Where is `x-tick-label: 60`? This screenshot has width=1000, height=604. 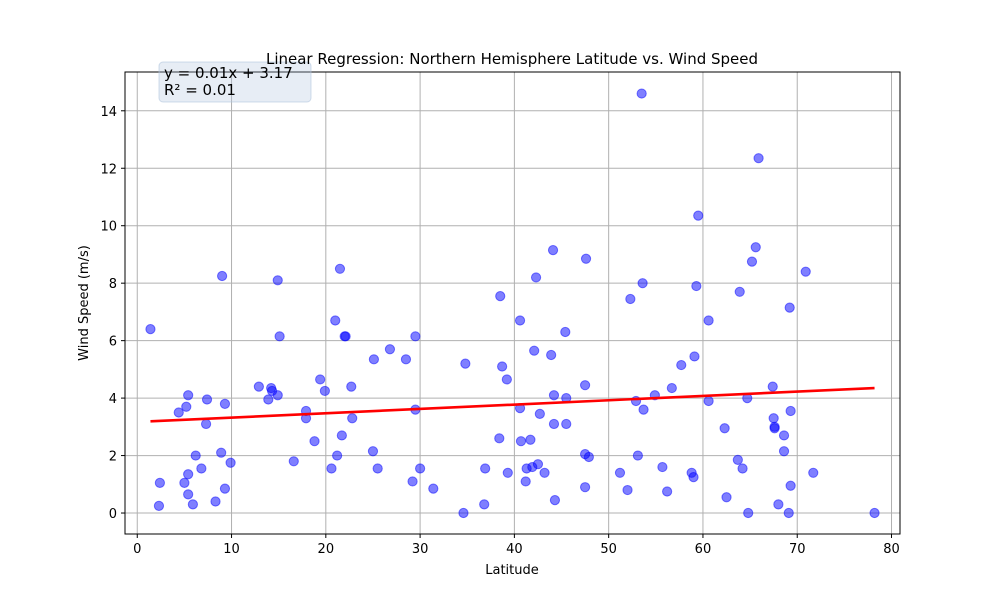 x-tick-label: 60 is located at coordinates (703, 549).